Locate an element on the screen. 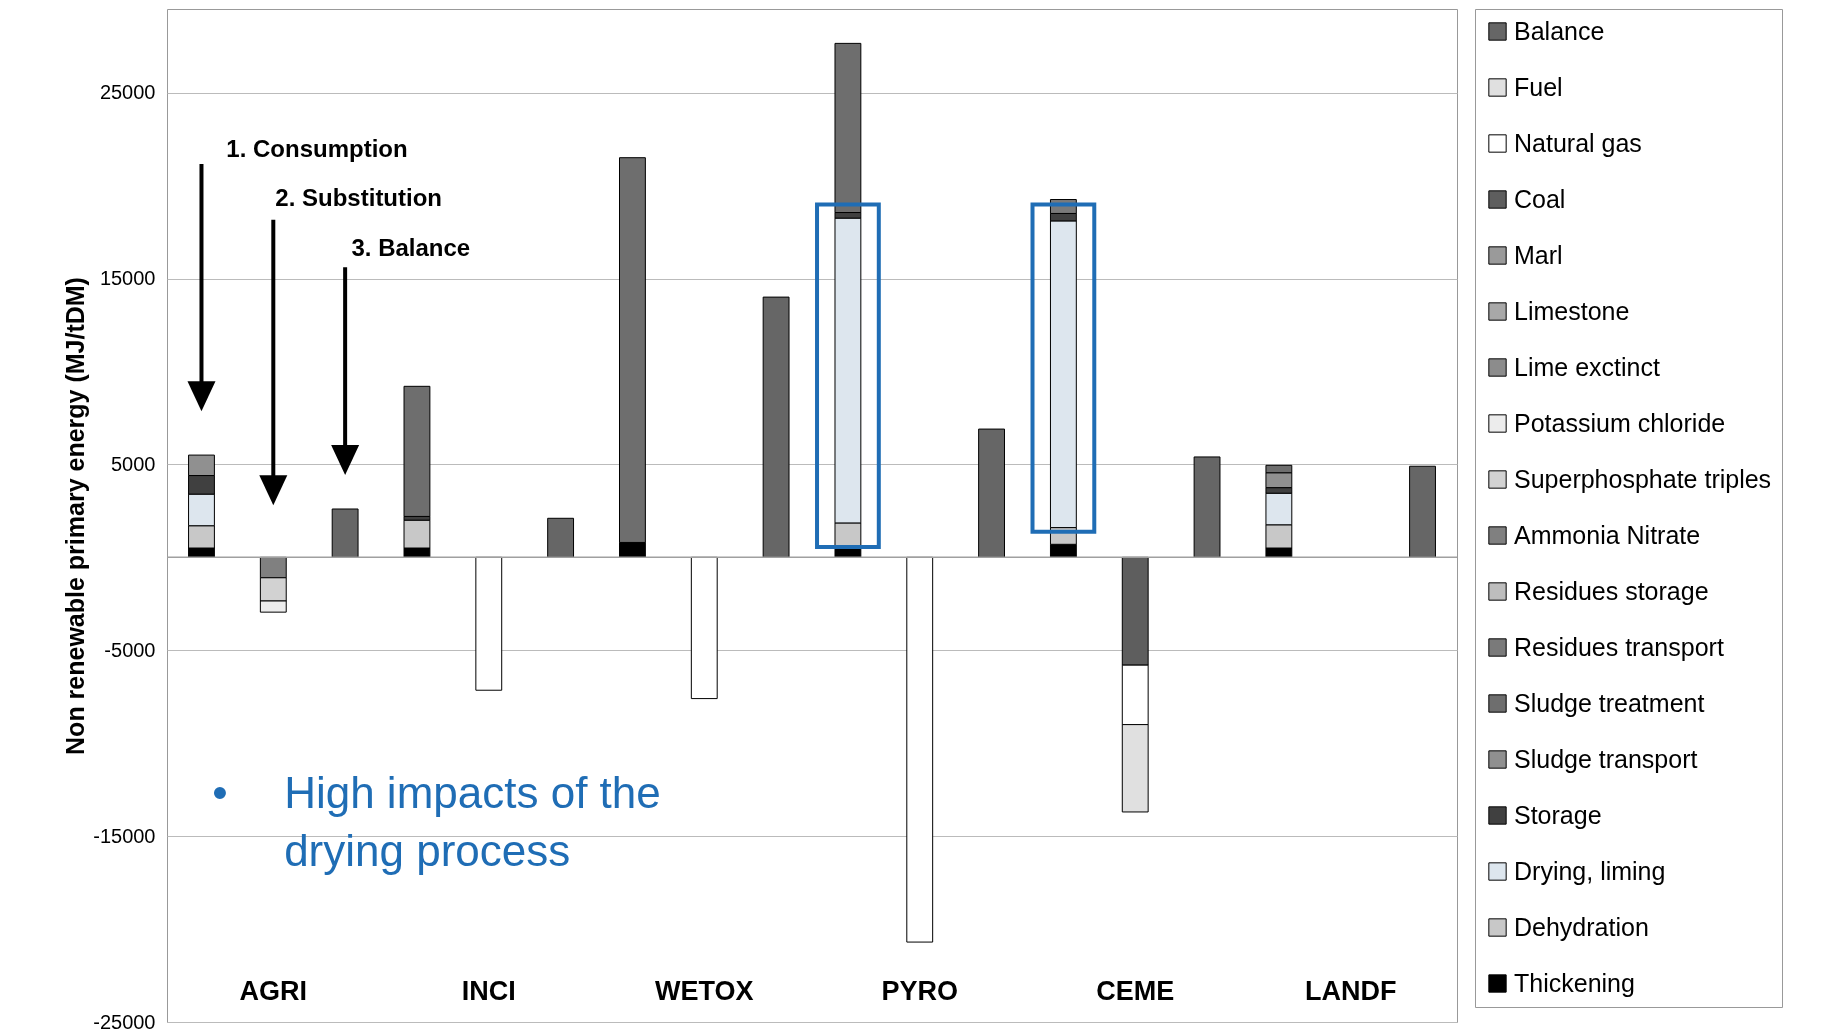 This screenshot has width=1843, height=1033. legend-label: Potassium chloride is located at coordinates (1620, 422).